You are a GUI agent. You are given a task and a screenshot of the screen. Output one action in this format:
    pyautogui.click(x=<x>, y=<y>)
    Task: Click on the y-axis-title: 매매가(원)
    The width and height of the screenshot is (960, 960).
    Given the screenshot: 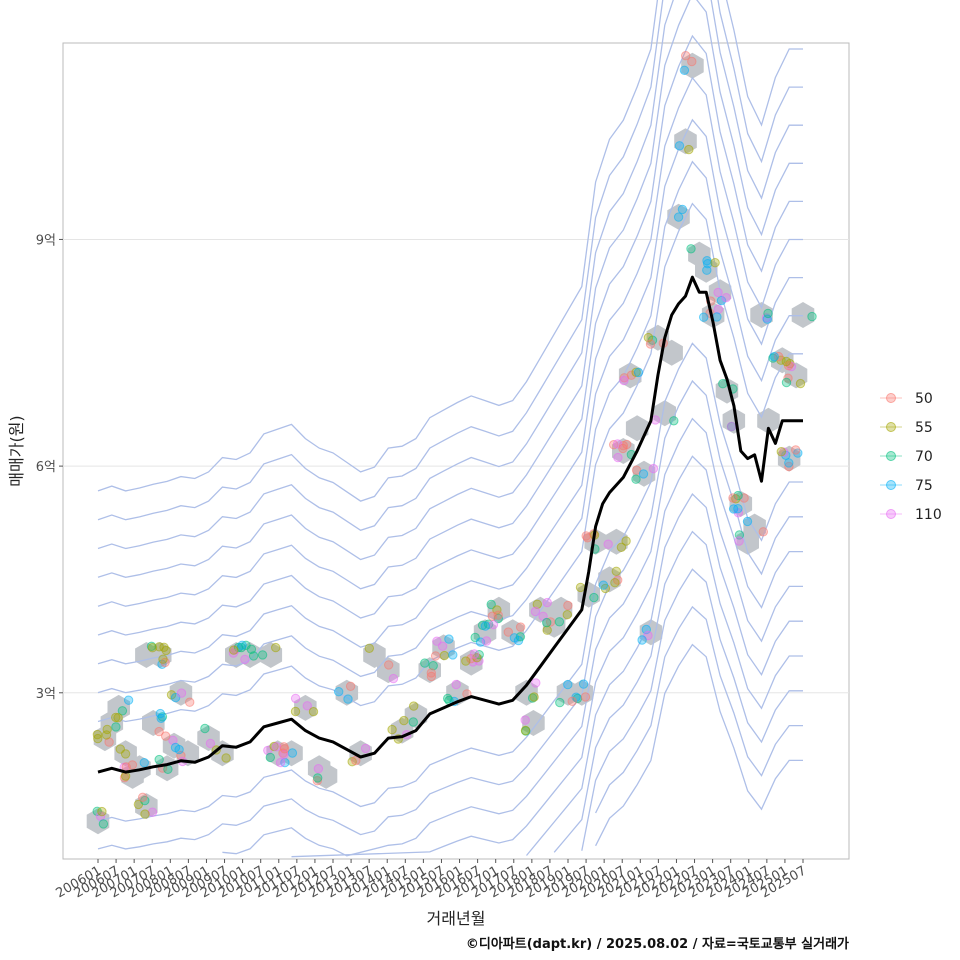 What is the action you would take?
    pyautogui.click(x=16, y=450)
    